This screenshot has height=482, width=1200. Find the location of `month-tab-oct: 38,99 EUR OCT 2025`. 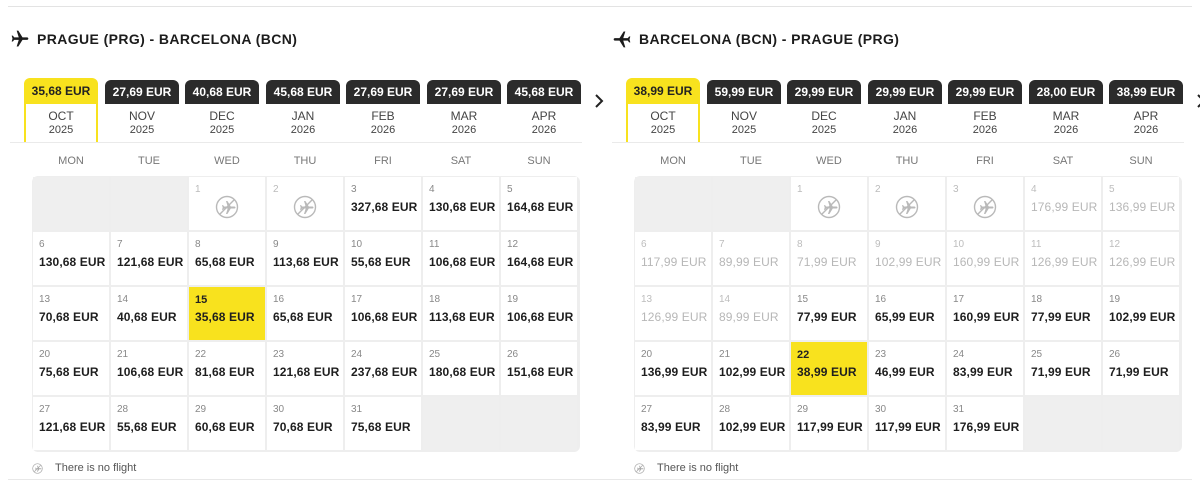

month-tab-oct: 38,99 EUR OCT 2025 is located at coordinates (663, 110).